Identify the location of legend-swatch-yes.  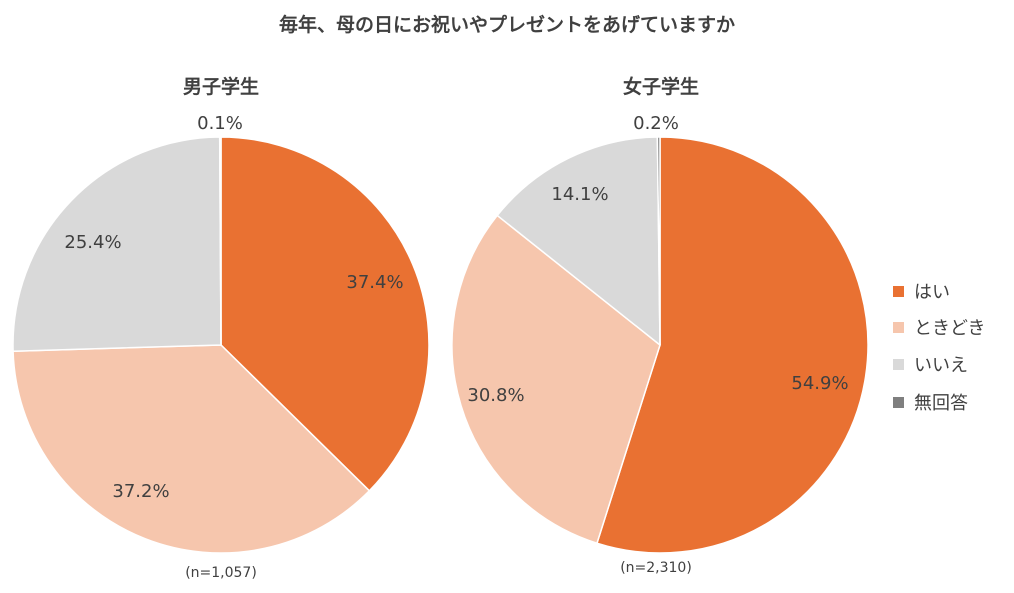
(898, 291).